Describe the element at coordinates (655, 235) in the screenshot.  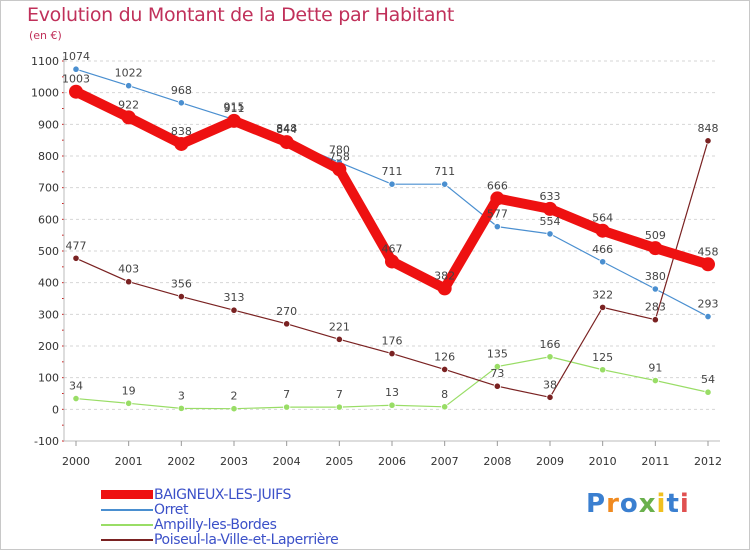
I see `data-label: 509` at that location.